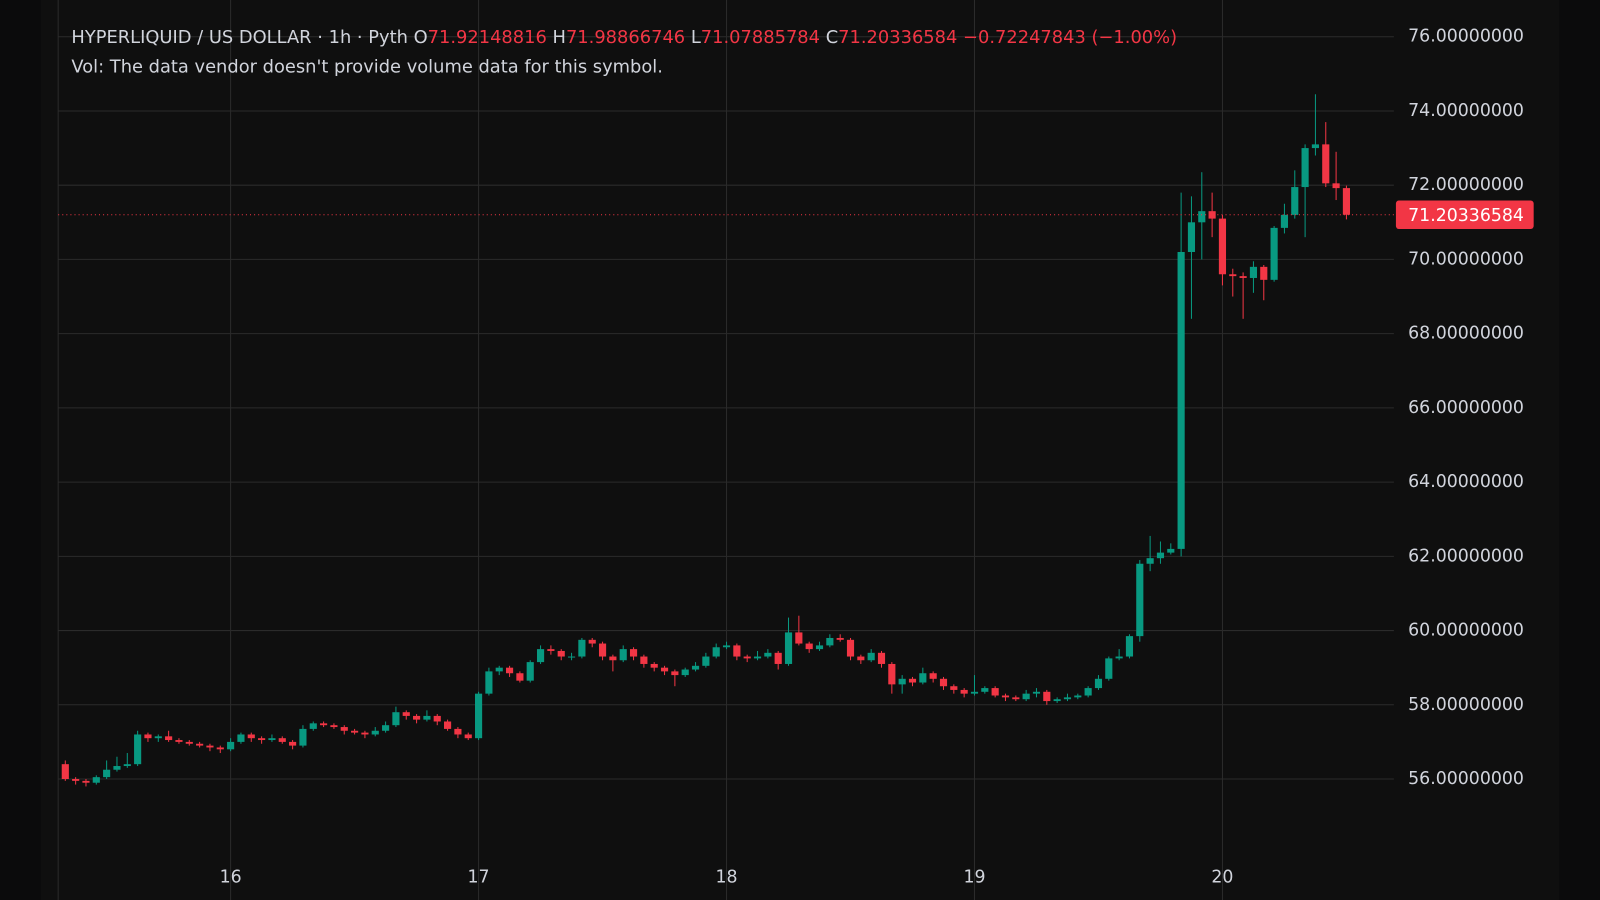 This screenshot has width=1600, height=900. What do you see at coordinates (1466, 111) in the screenshot?
I see `y-tick-label: 74.00000000` at bounding box center [1466, 111].